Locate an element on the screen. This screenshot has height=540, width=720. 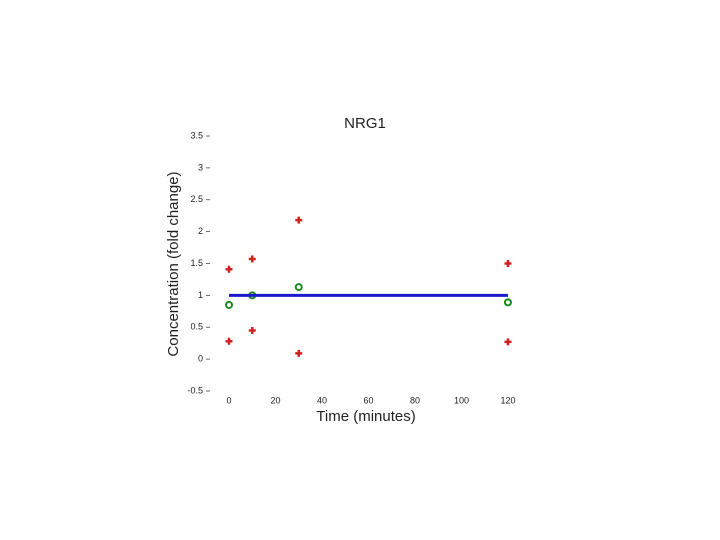
x-tick-label: 20 is located at coordinates (276, 400).